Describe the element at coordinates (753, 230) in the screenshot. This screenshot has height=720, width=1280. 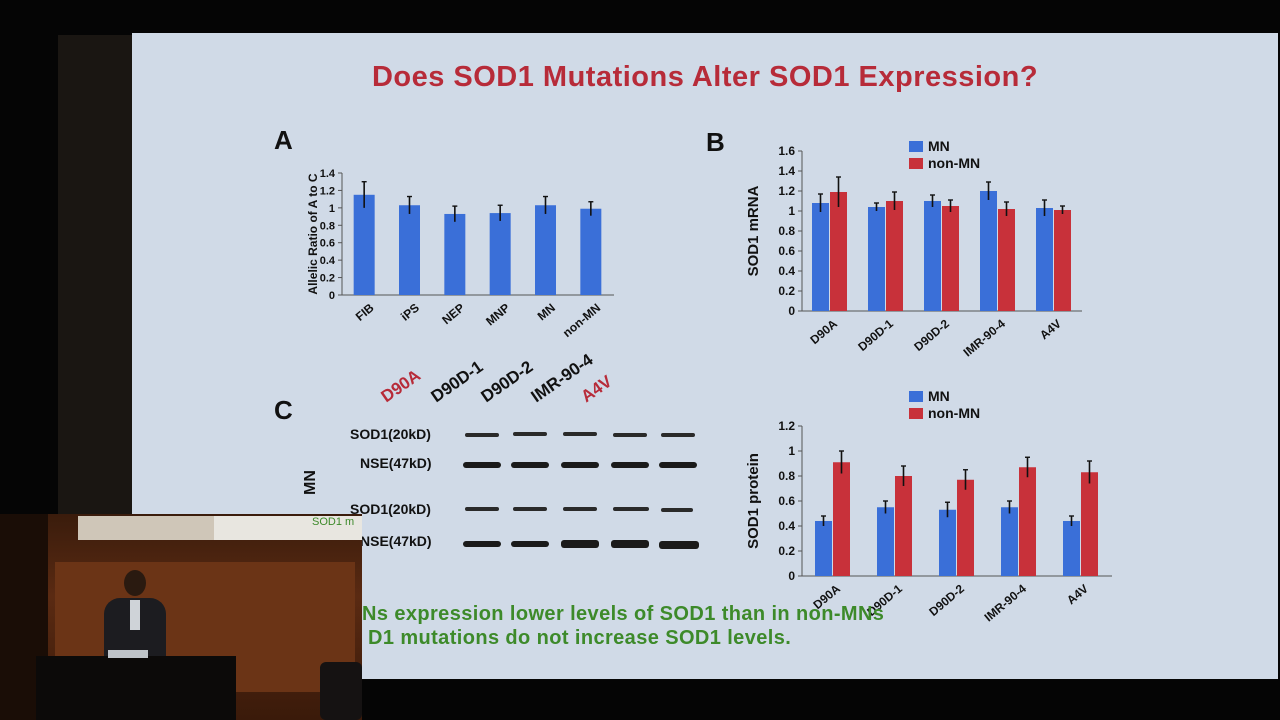
I see `y-axis-label: SOD1 mRNA` at that location.